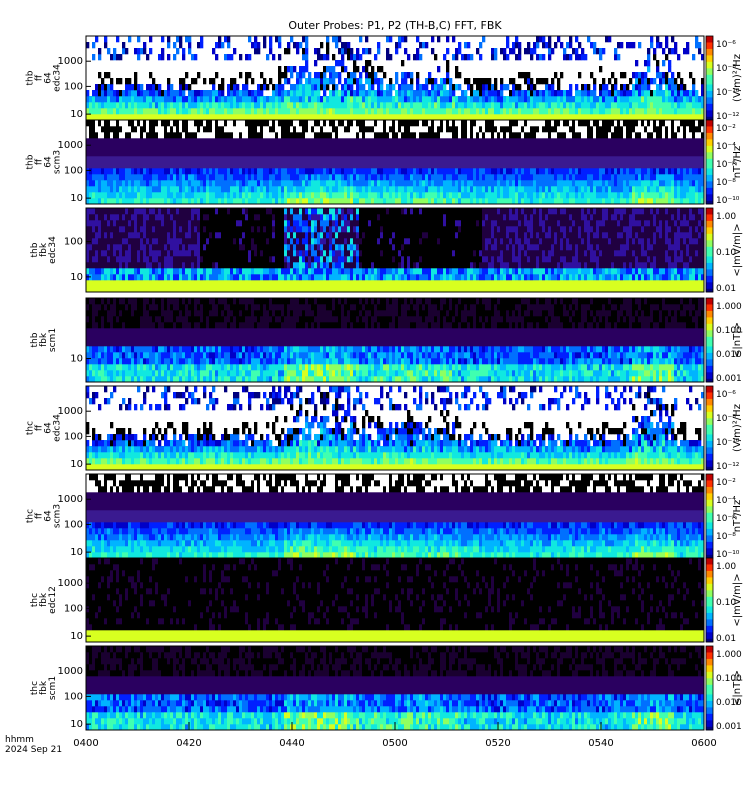  Describe the element at coordinates (600, 743) in the screenshot. I see `x-tick-label: 0540` at that location.